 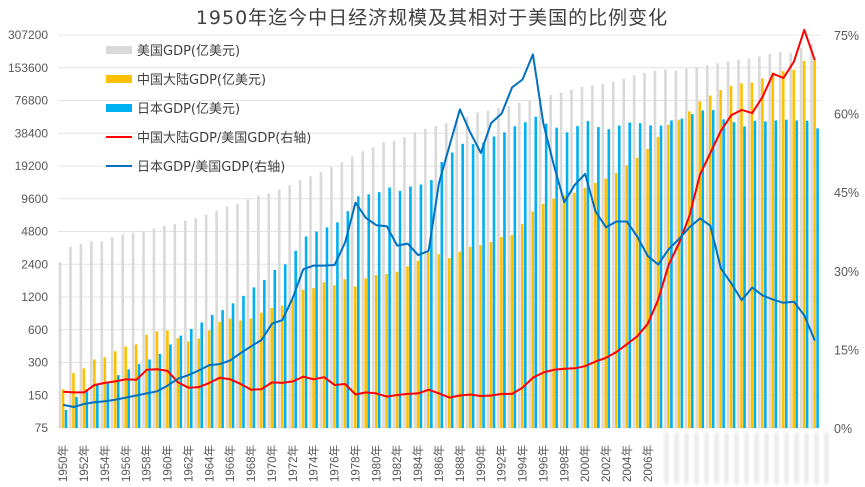 What do you see at coordinates (564, 463) in the screenshot?
I see `x-tick-label: 1998年` at bounding box center [564, 463].